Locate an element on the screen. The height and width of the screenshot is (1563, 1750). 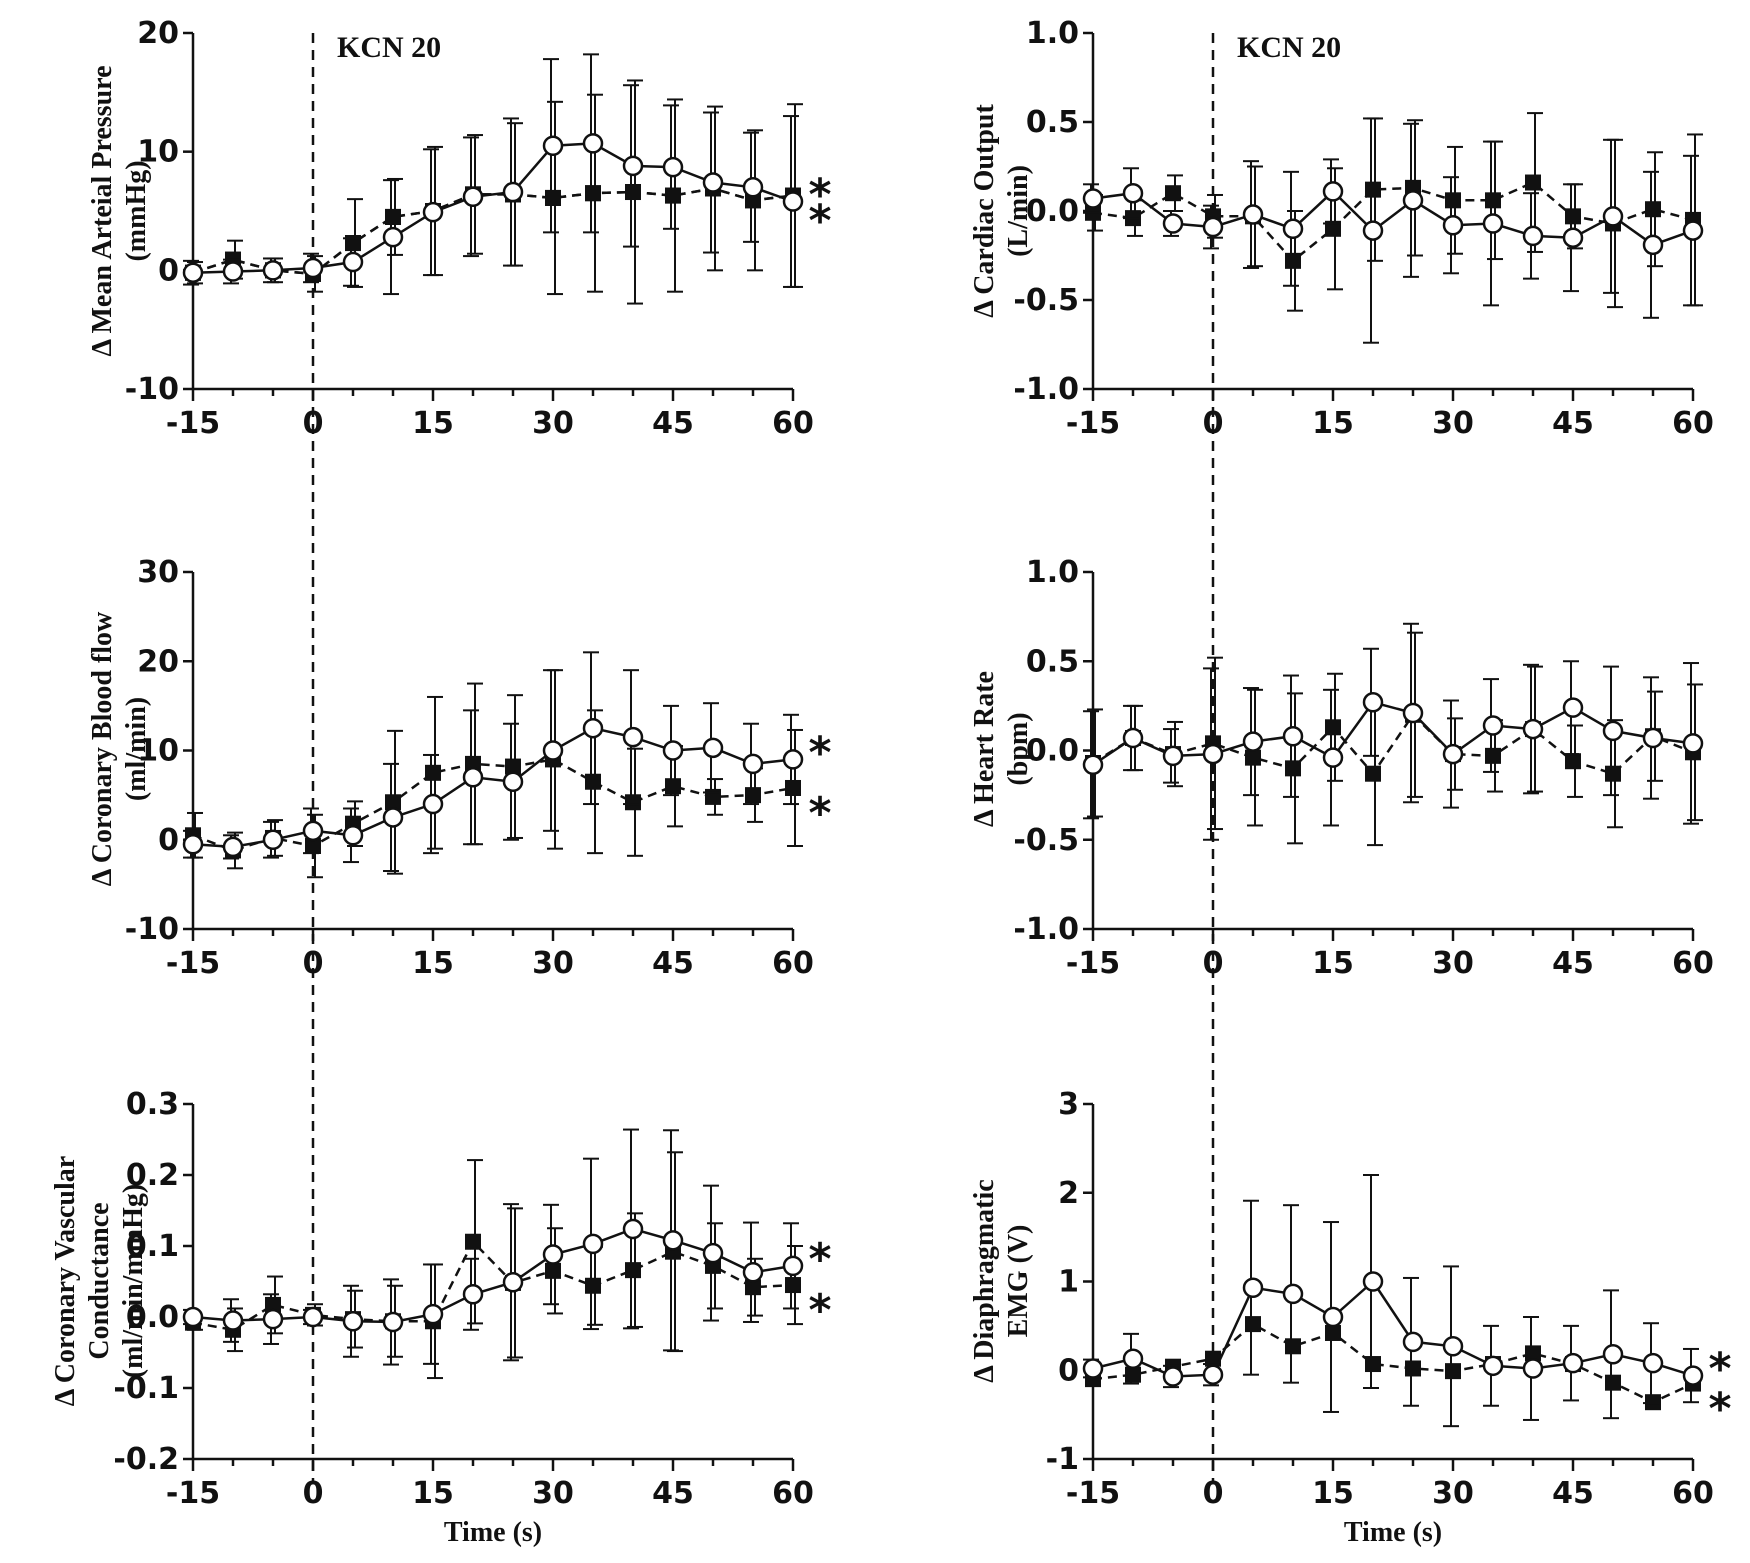
y-tick-label: -0.2 is located at coordinates (146, 1459).